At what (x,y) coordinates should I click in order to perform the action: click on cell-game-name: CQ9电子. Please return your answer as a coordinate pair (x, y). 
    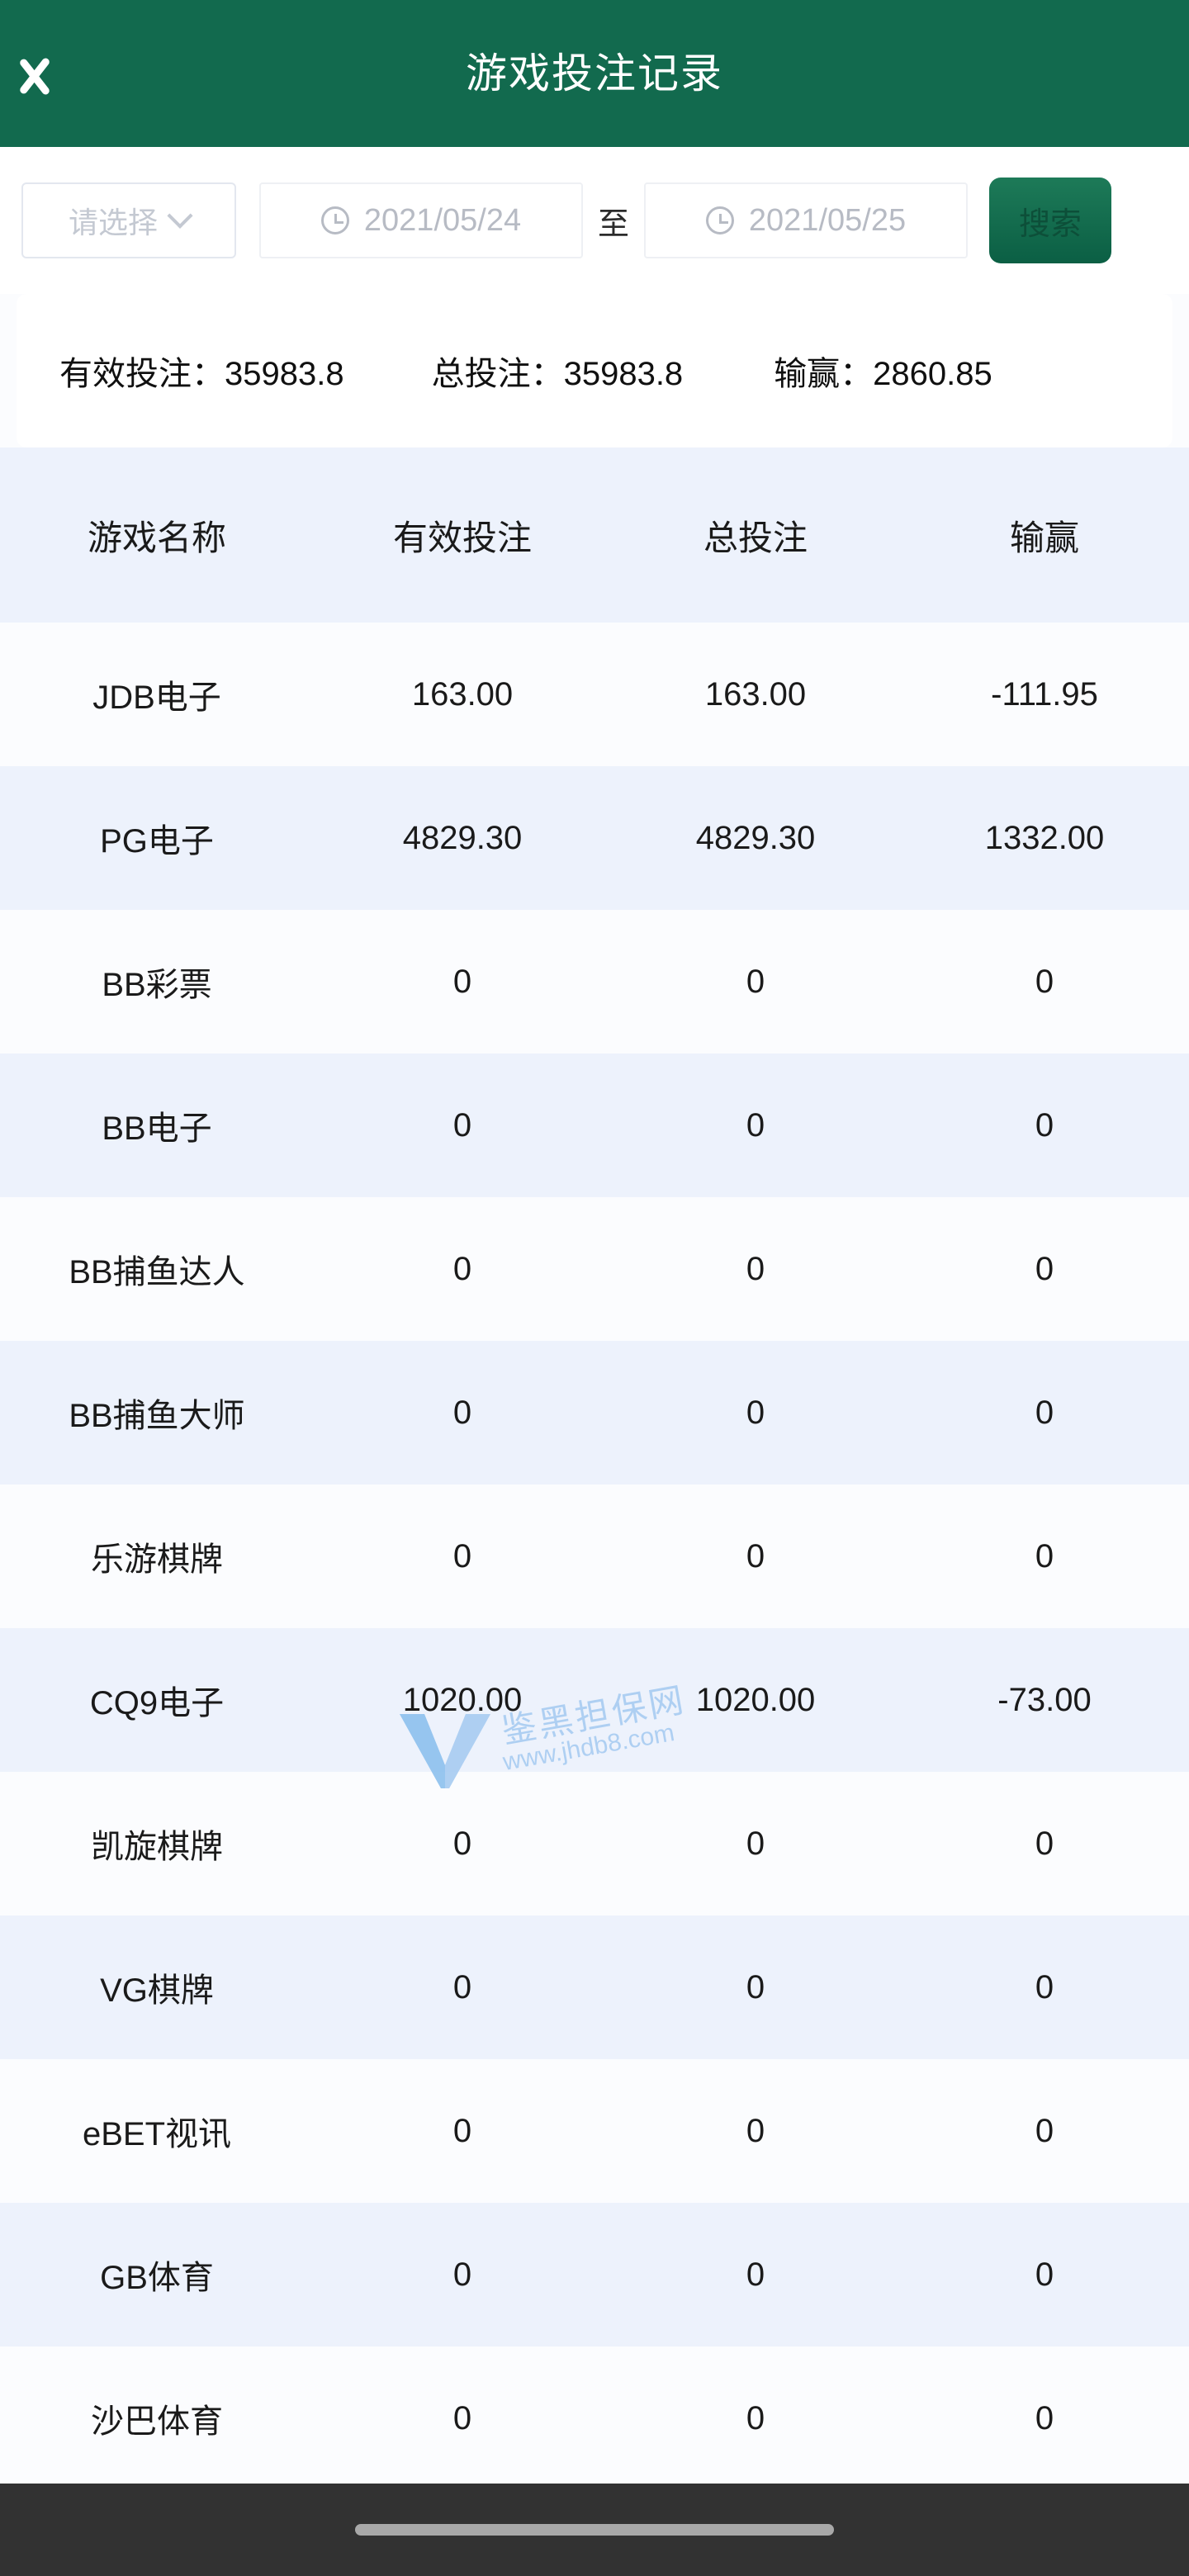
    Looking at the image, I should click on (157, 1703).